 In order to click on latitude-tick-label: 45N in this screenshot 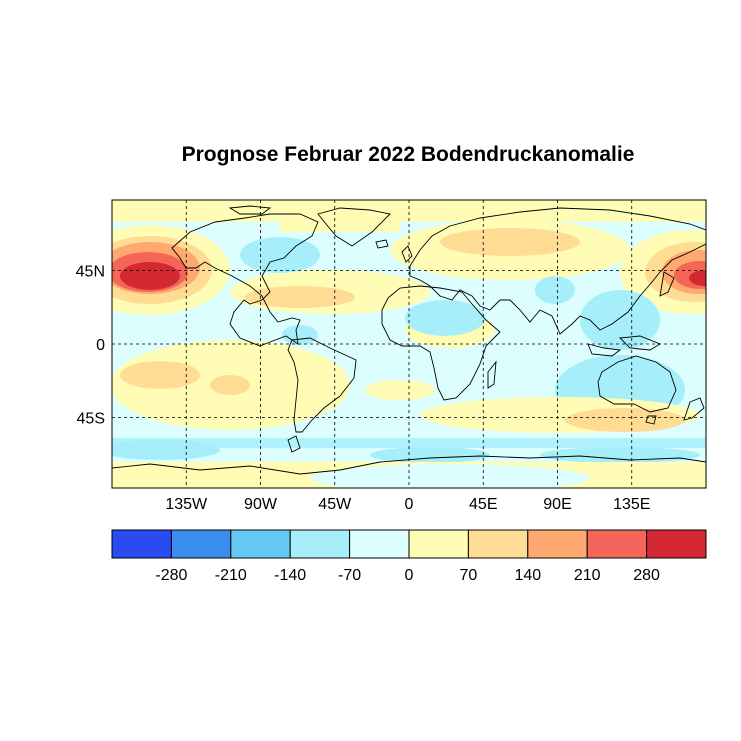, I will do `click(90, 271)`.